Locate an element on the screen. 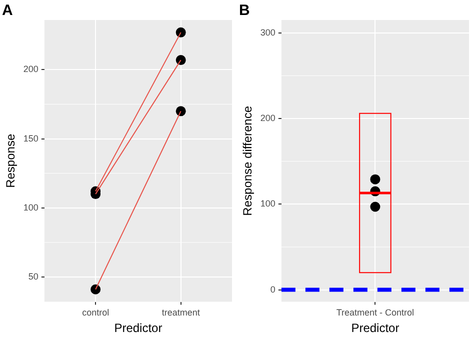 The image size is (474, 338). x-tick-label: control is located at coordinates (96, 313).